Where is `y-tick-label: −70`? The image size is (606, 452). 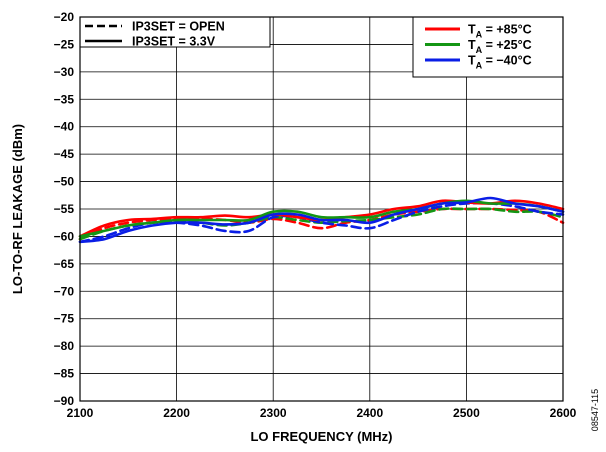
y-tick-label: −70 is located at coordinates (64, 291).